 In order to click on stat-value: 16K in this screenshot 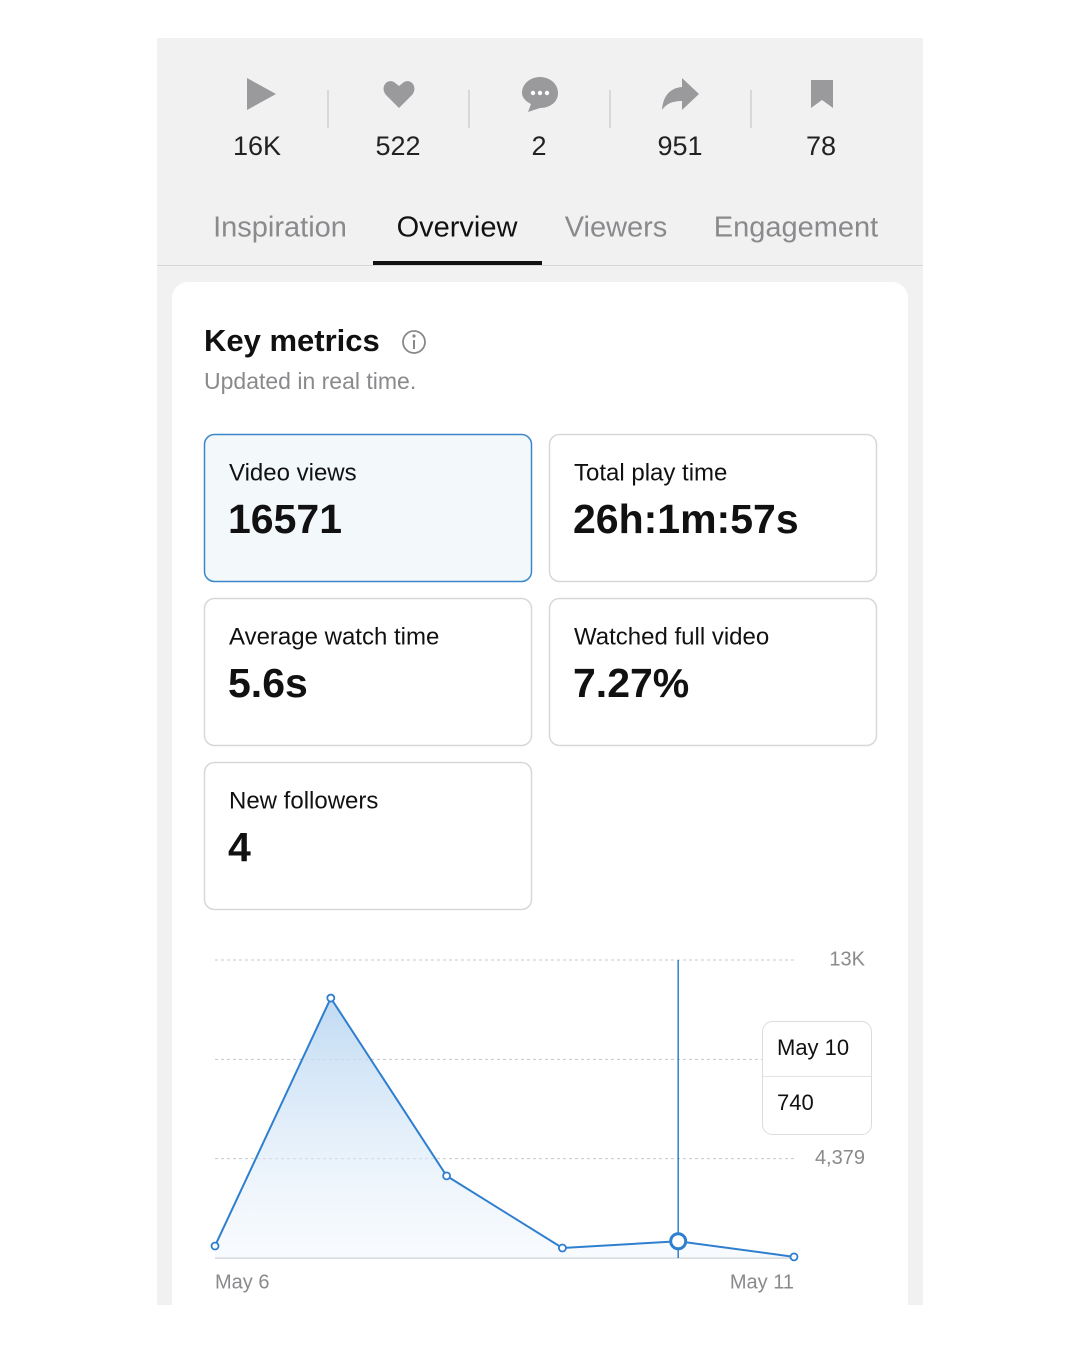, I will do `click(257, 146)`.